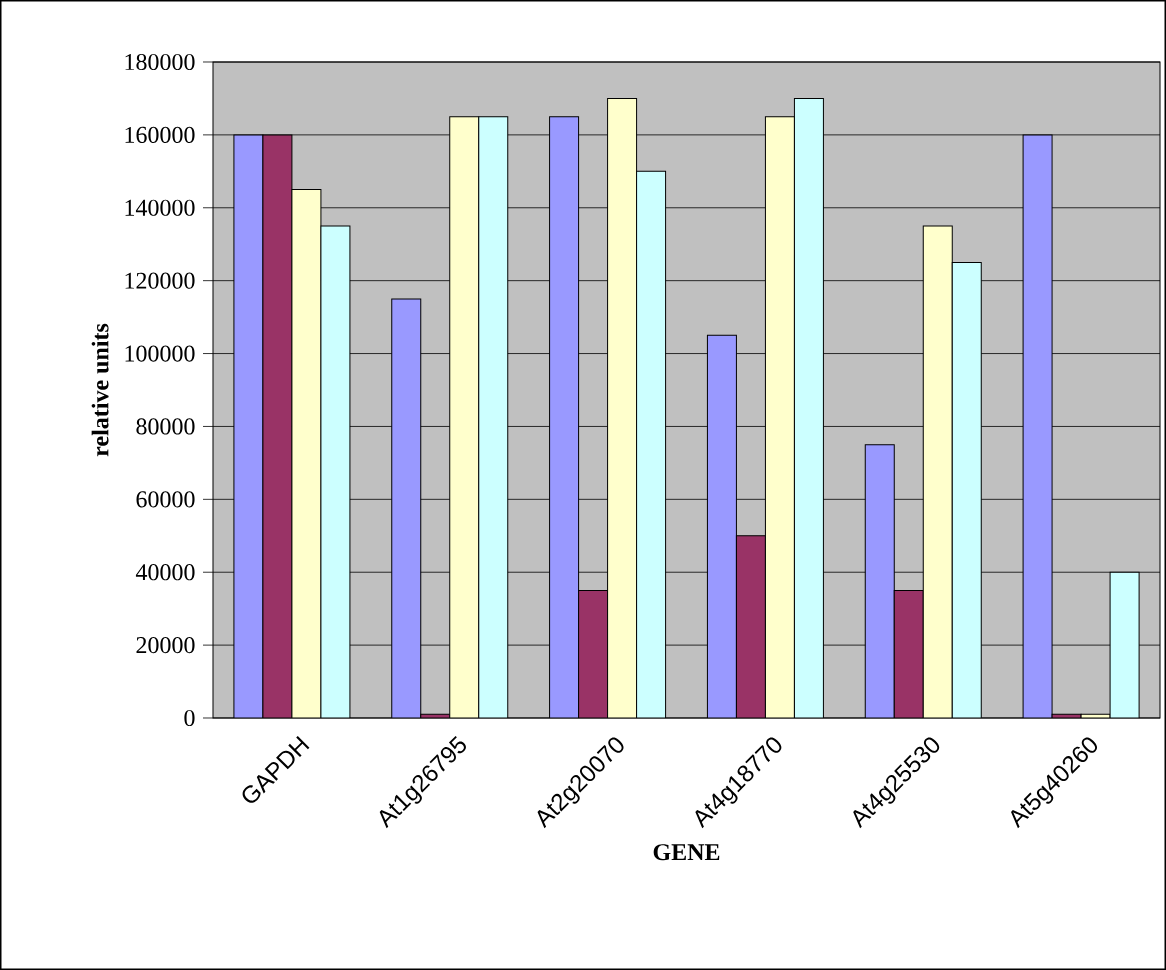 The width and height of the screenshot is (1166, 970). What do you see at coordinates (165, 499) in the screenshot?
I see `y-tick-label: 60000` at bounding box center [165, 499].